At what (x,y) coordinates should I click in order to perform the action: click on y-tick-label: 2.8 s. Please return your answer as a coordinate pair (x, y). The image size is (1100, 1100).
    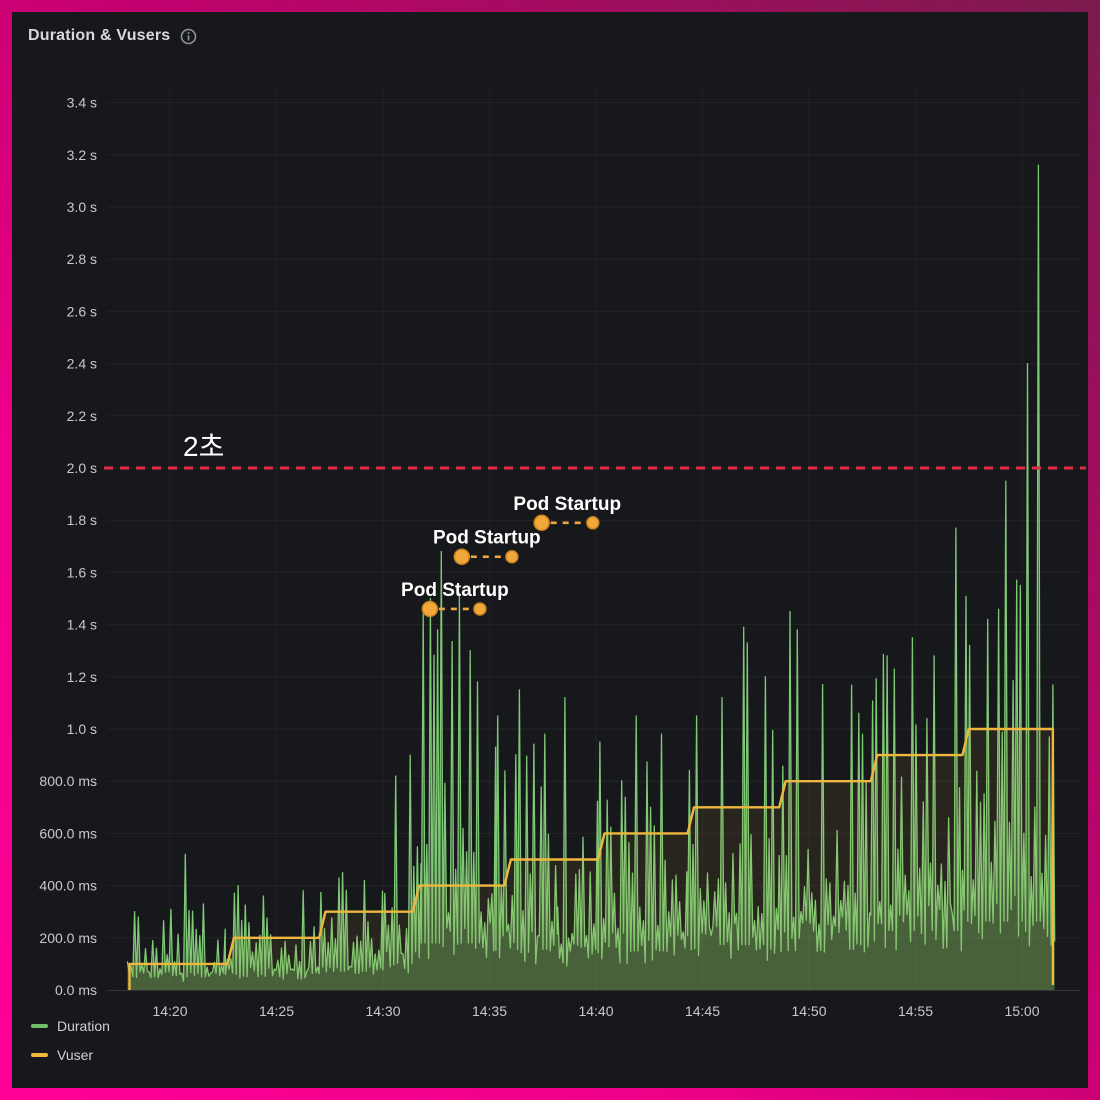
    Looking at the image, I should click on (82, 259).